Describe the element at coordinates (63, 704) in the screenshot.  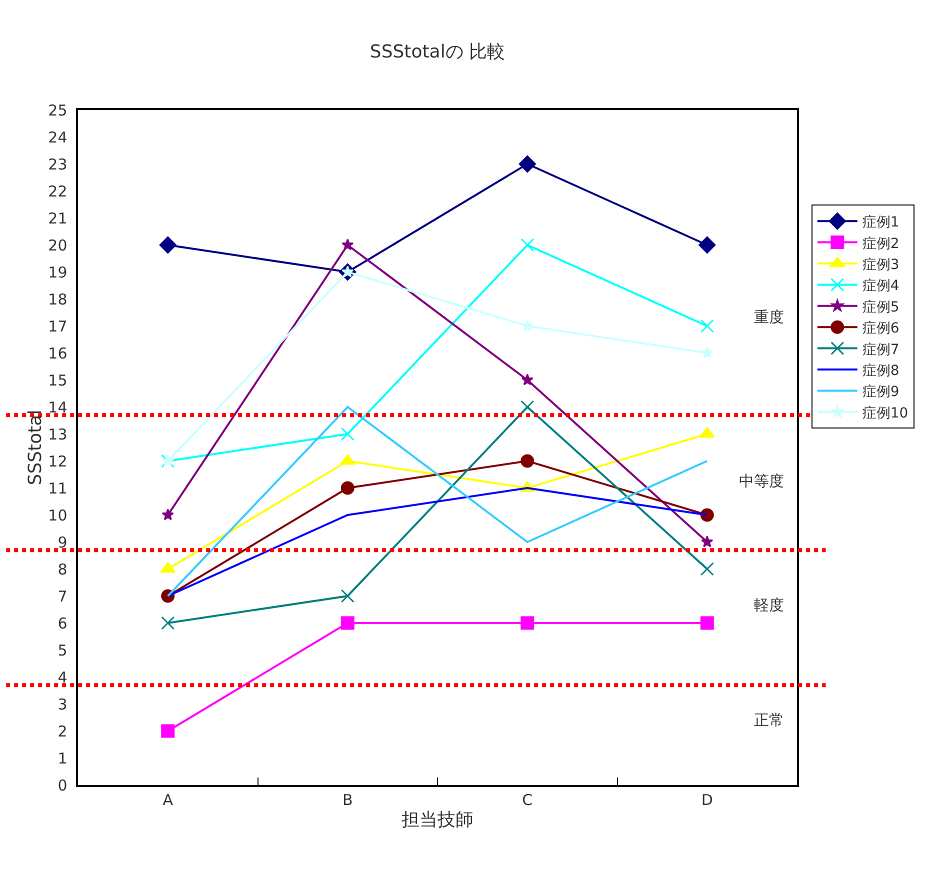
I see `y-tick-label: 3` at that location.